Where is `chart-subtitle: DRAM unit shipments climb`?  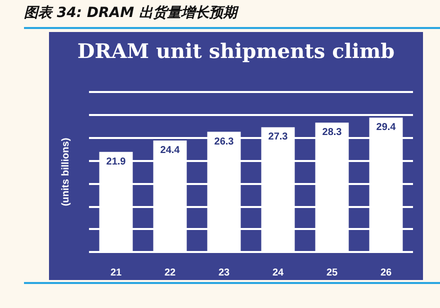
chart-subtitle: DRAM unit shipments climb is located at coordinates (236, 51).